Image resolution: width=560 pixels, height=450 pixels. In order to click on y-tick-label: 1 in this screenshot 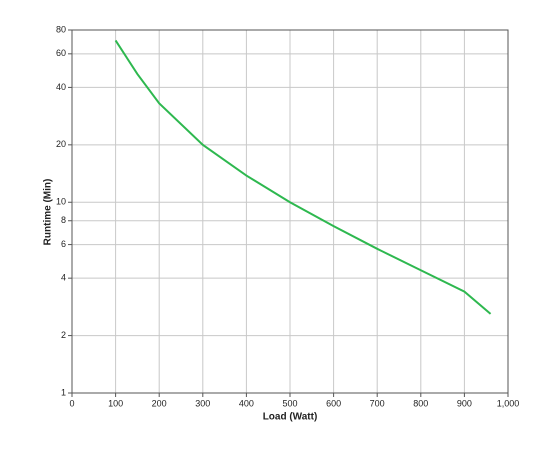, I will do `click(63, 392)`.